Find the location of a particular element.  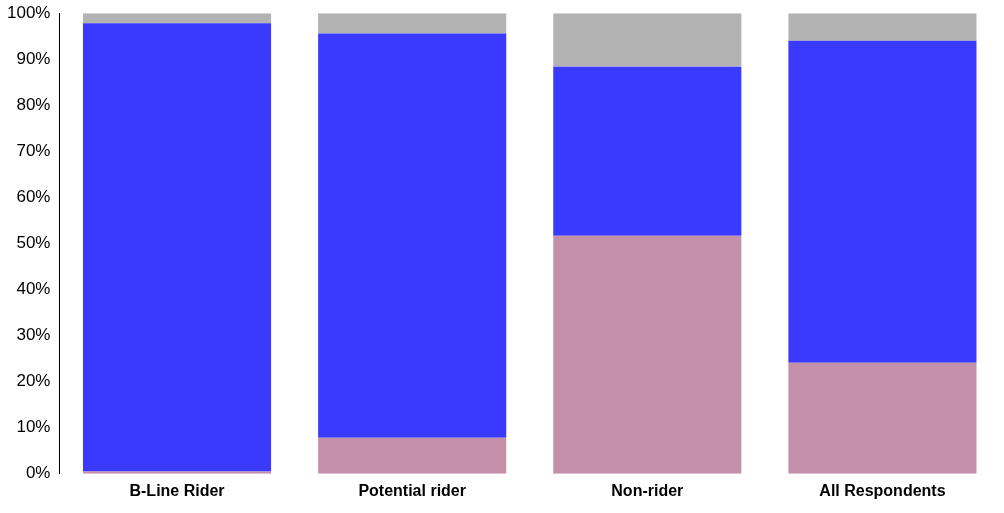

y-tick-label: 60% is located at coordinates (33, 197).